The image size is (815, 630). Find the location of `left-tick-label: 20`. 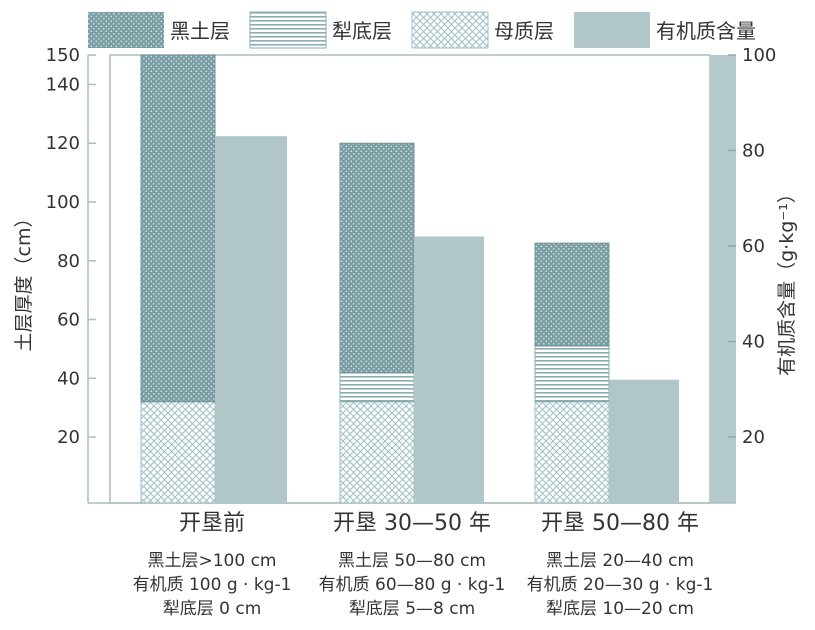

left-tick-label: 20 is located at coordinates (68, 437).